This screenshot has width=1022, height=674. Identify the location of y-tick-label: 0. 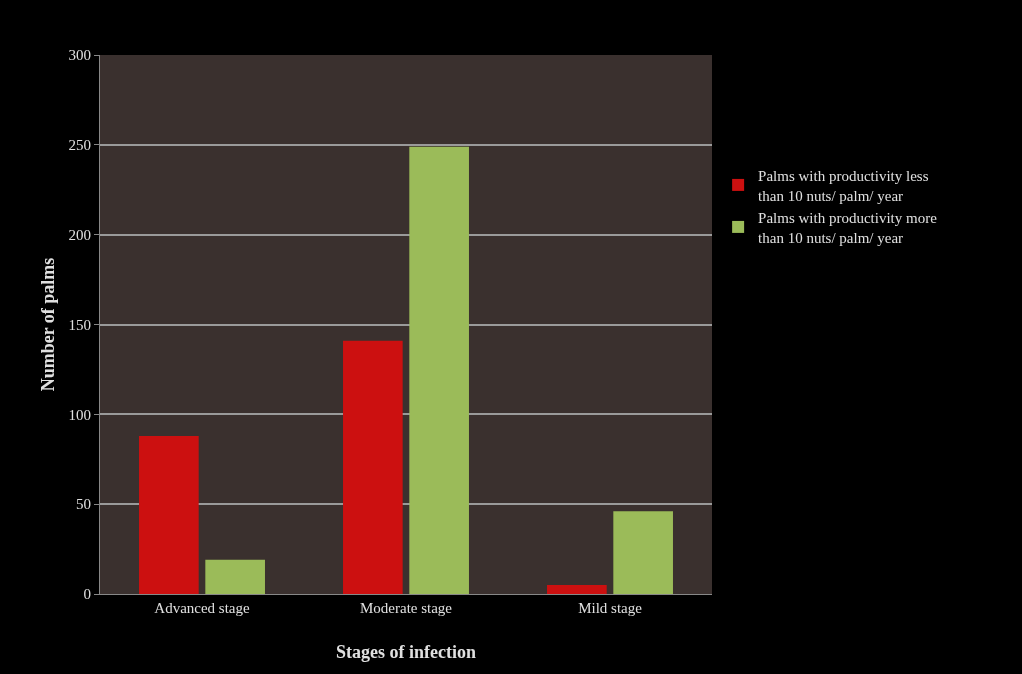
(87, 594).